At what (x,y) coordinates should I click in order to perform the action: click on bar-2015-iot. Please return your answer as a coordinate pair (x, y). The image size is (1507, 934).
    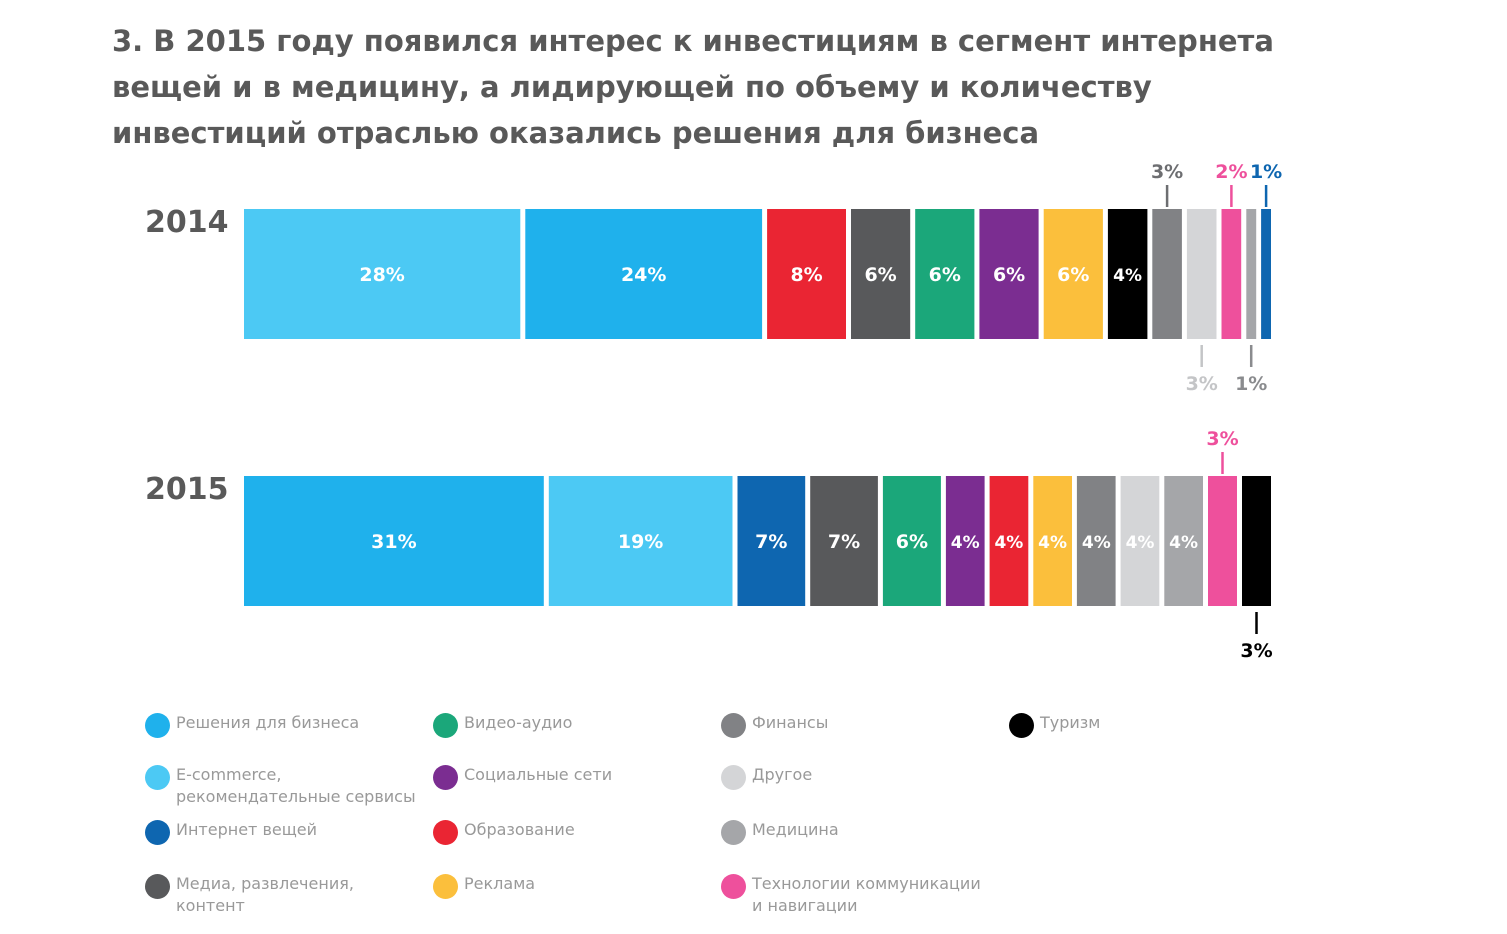
    Looking at the image, I should click on (771, 541).